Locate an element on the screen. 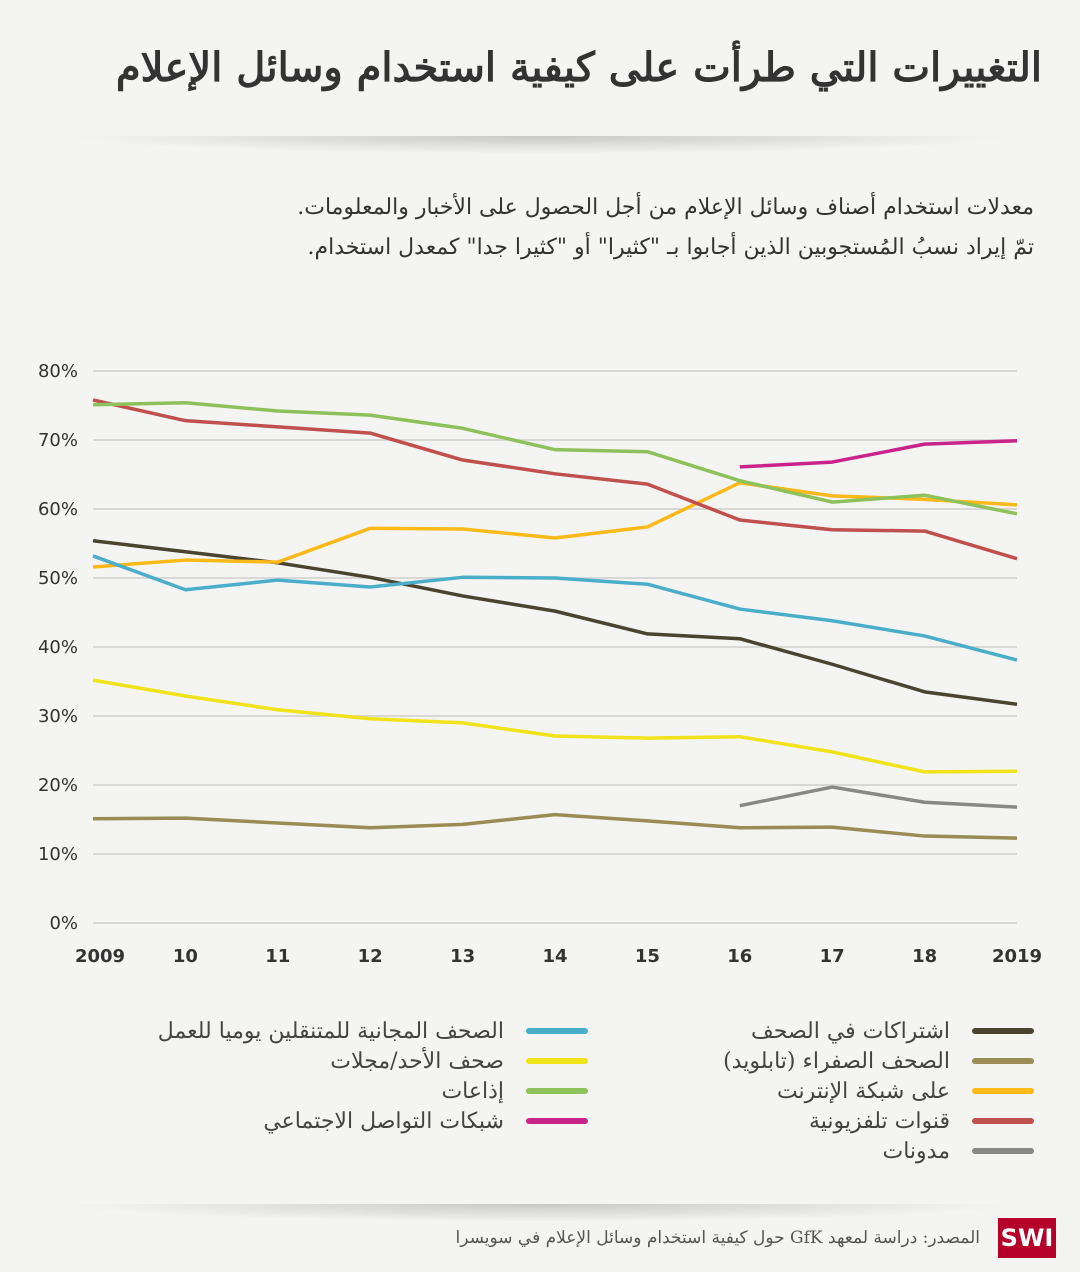  legend-label: قنوات تلفزيونية is located at coordinates (879, 1121).